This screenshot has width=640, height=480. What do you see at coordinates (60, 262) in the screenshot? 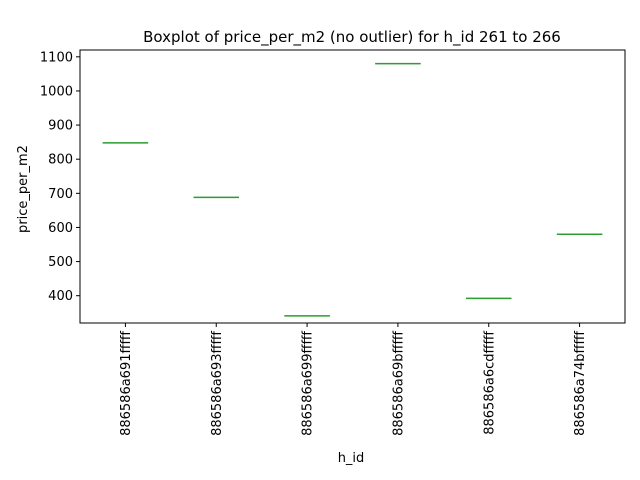
I see `y-tick-label: 500` at bounding box center [60, 262].